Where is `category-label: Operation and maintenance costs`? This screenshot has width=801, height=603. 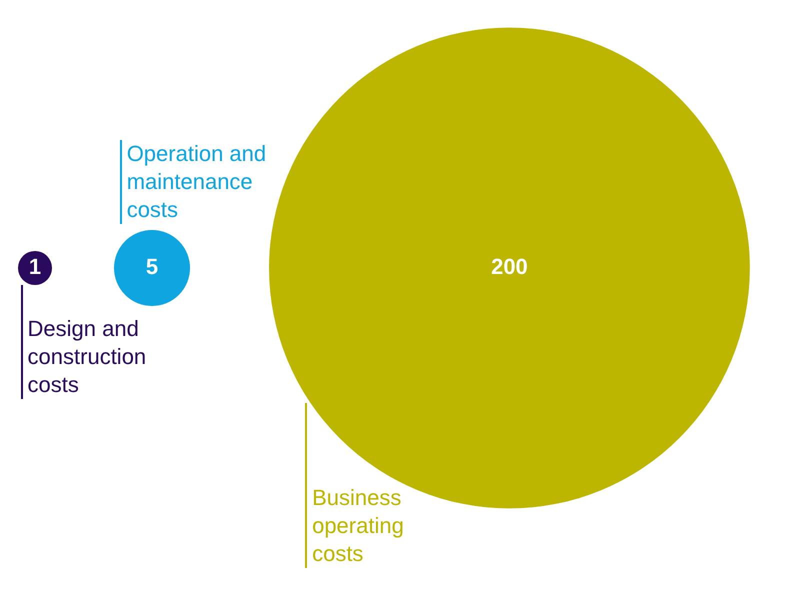
category-label: Operation and maintenance costs is located at coordinates (197, 182).